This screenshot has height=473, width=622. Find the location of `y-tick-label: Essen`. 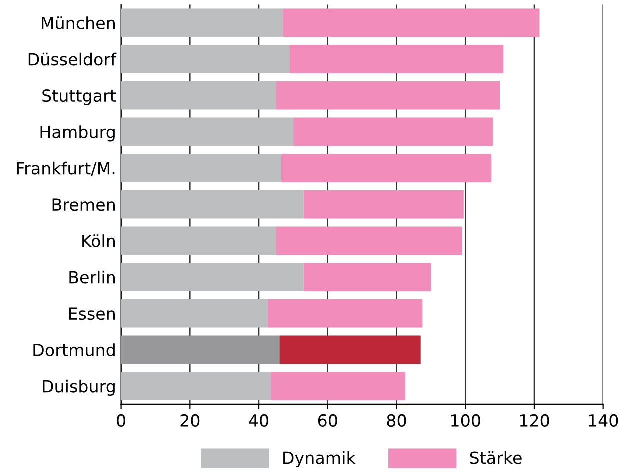

y-tick-label: Essen is located at coordinates (92, 314).